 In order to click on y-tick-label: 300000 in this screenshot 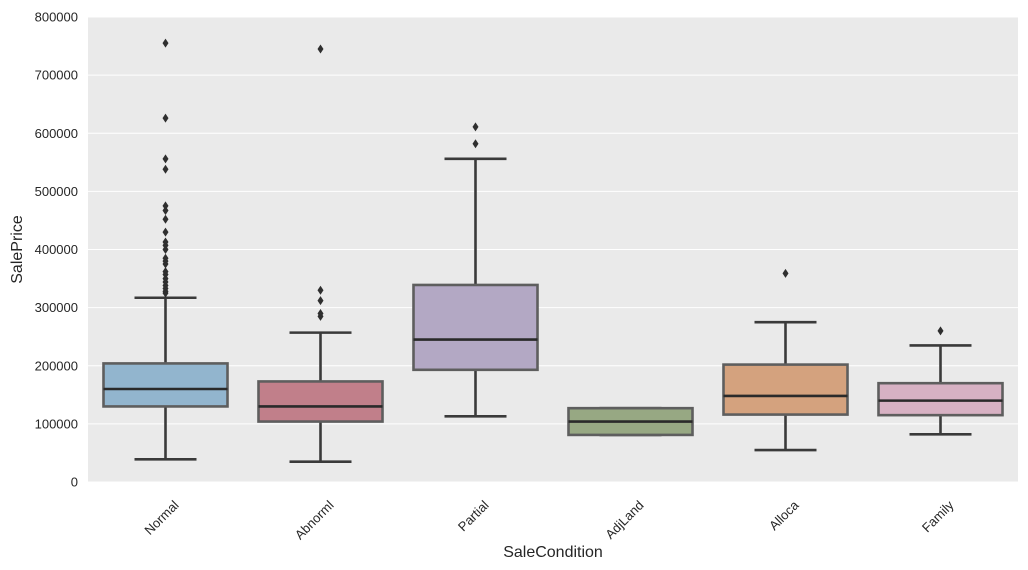, I will do `click(56, 307)`.